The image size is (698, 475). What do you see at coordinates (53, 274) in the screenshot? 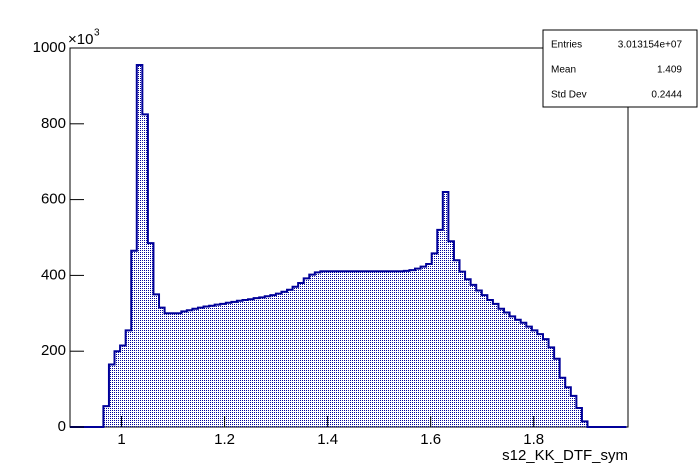
I see `y-tick-label: 400` at bounding box center [53, 274].